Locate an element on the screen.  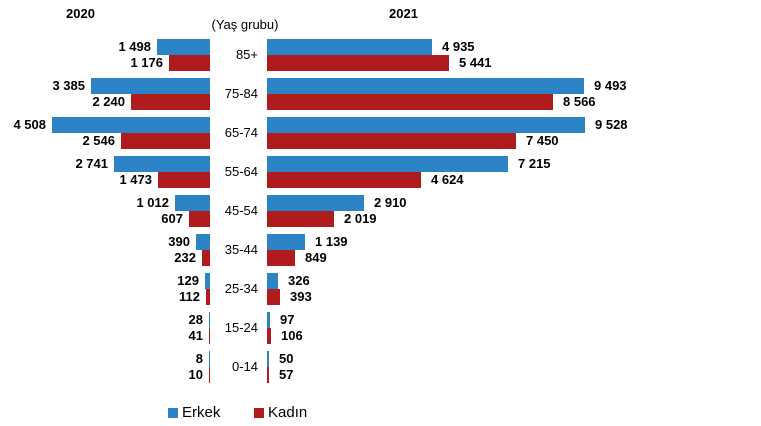
value-label-2021-kadin-0-14: 57 is located at coordinates (286, 374).